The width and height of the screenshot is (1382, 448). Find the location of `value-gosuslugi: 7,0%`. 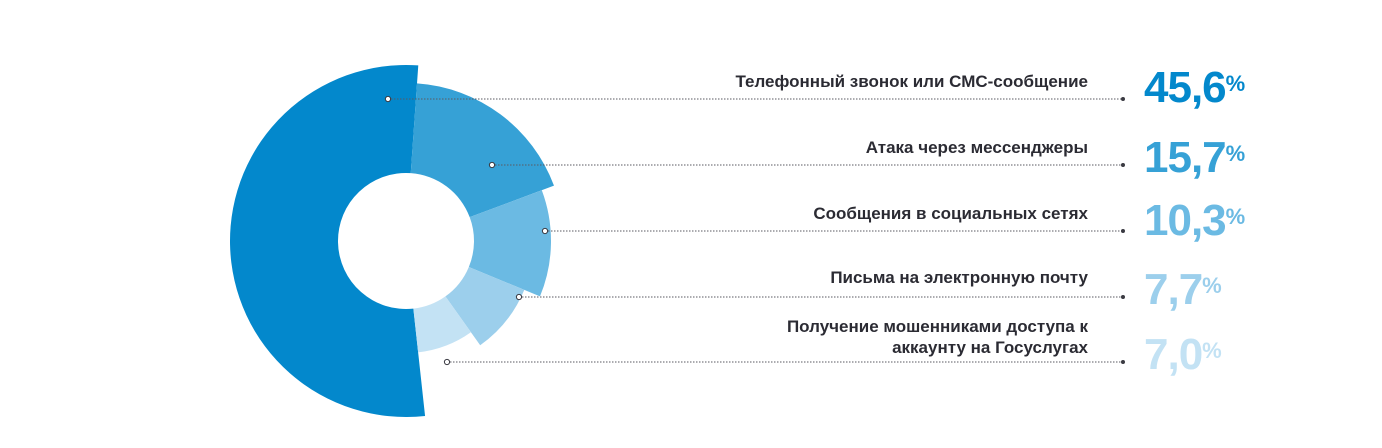

value-gosuslugi: 7,0% is located at coordinates (1183, 355).